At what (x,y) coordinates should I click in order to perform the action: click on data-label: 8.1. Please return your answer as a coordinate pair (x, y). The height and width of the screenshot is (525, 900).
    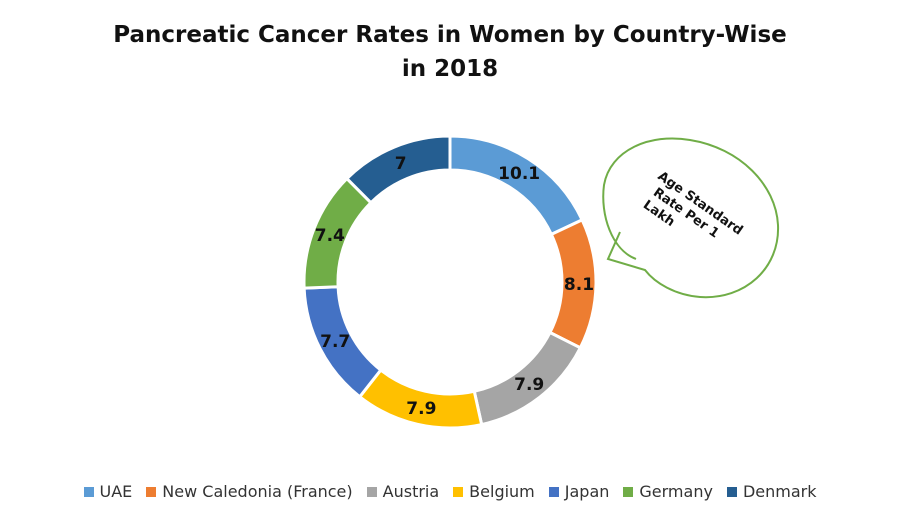
    Looking at the image, I should click on (579, 285).